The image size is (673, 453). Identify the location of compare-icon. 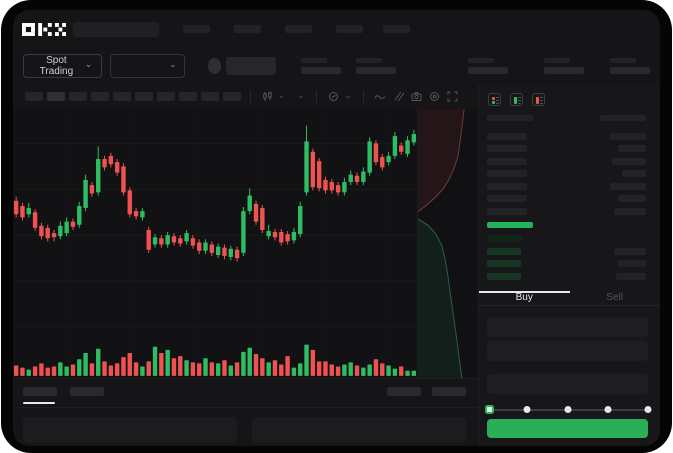
(398, 97).